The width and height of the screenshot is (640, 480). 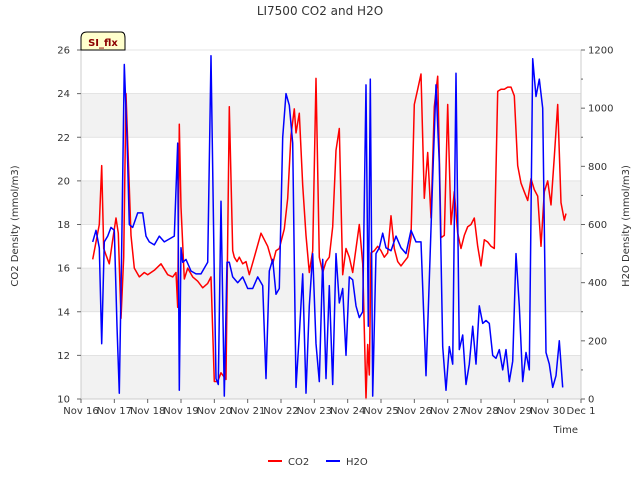 I want to click on y-left-tick-label: 24, so click(x=63, y=94).